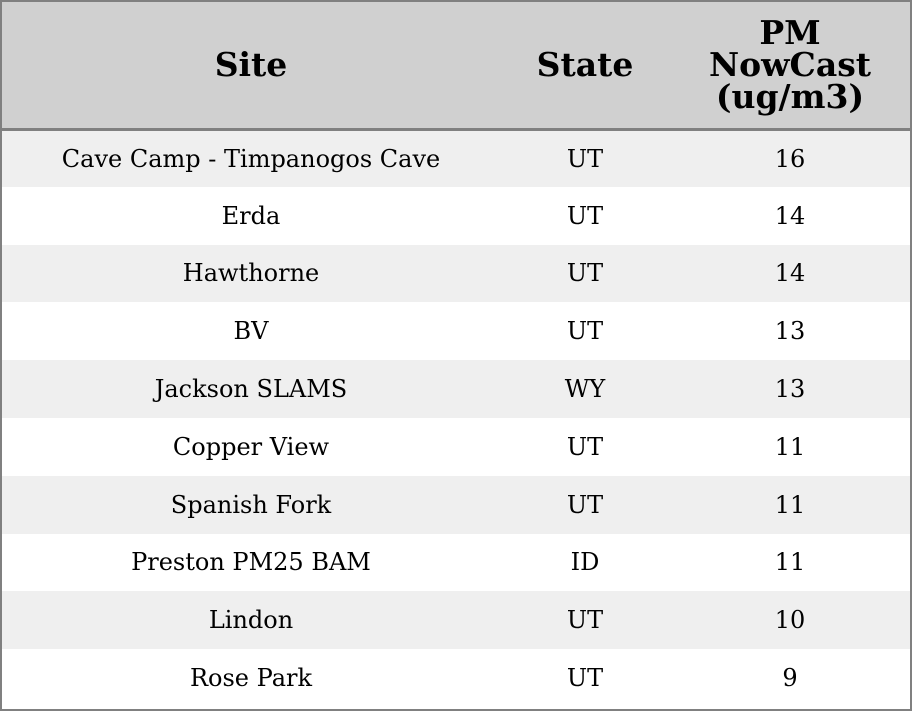  I want to click on site-cell: Cave Camp - Timpanogos Cave, so click(251, 158).